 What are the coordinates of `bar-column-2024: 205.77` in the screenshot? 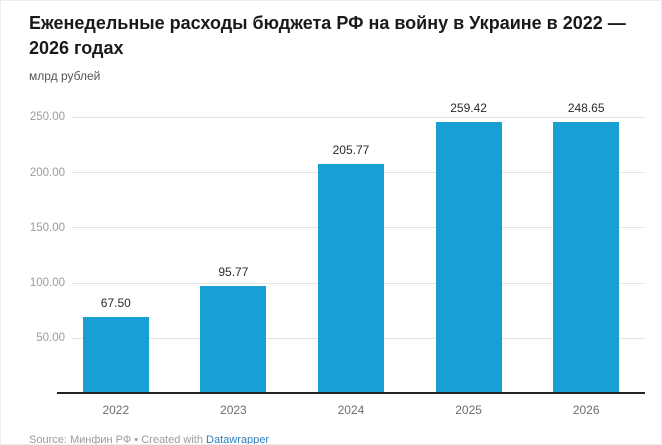 It's located at (351, 246).